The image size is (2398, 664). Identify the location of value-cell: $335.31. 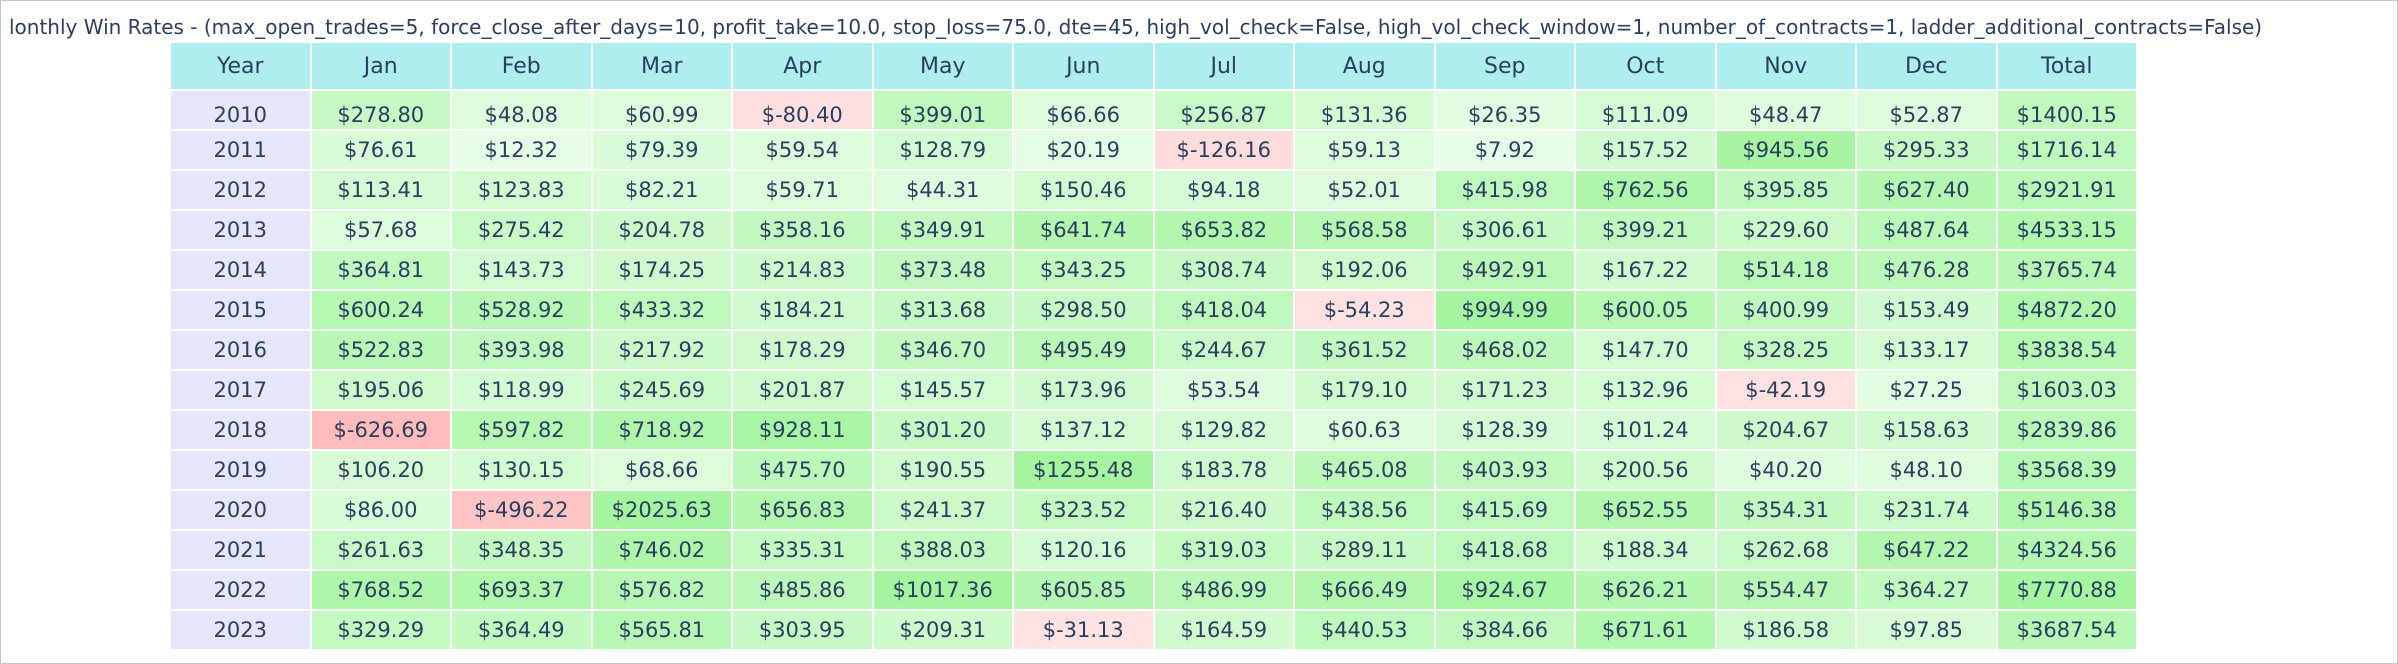
(803, 551).